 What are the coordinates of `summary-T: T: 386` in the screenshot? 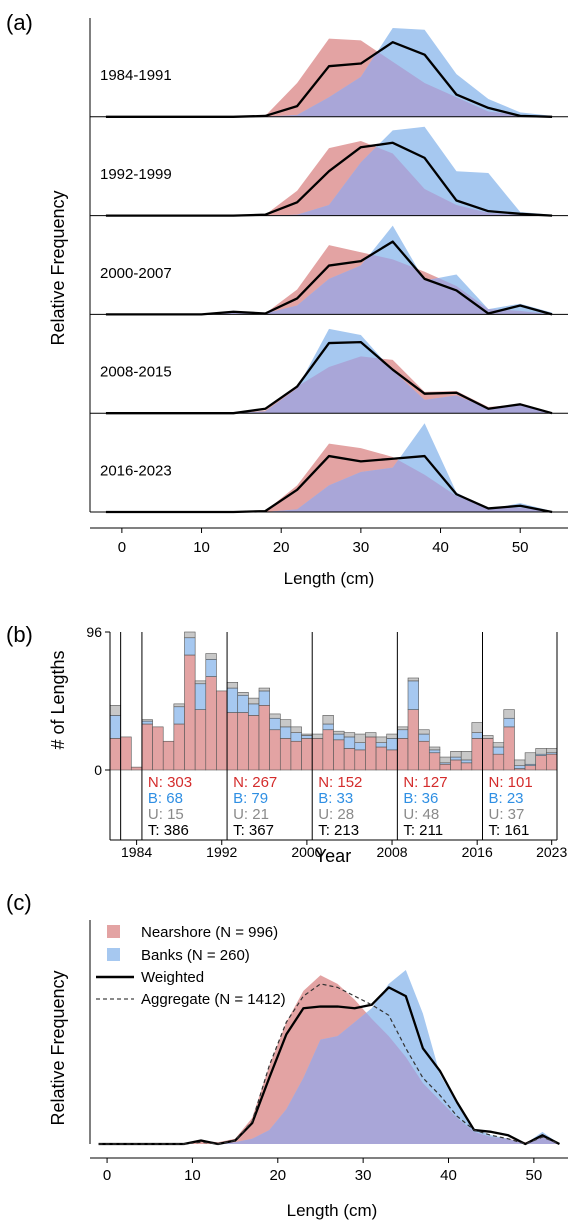 It's located at (168, 830).